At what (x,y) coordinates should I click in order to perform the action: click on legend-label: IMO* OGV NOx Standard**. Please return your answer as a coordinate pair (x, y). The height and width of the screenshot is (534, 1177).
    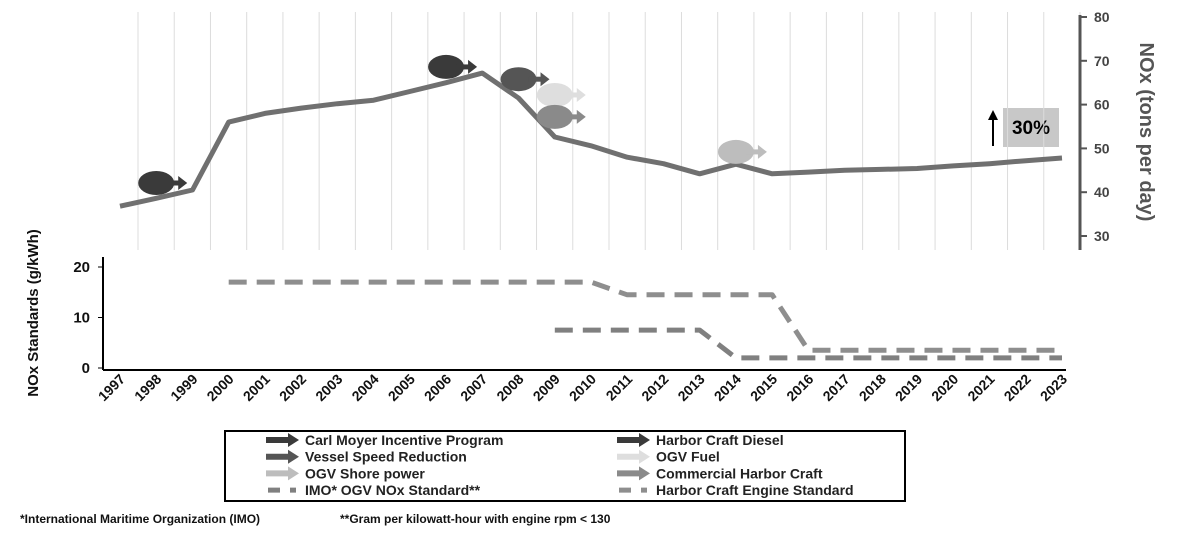
    Looking at the image, I should click on (393, 490).